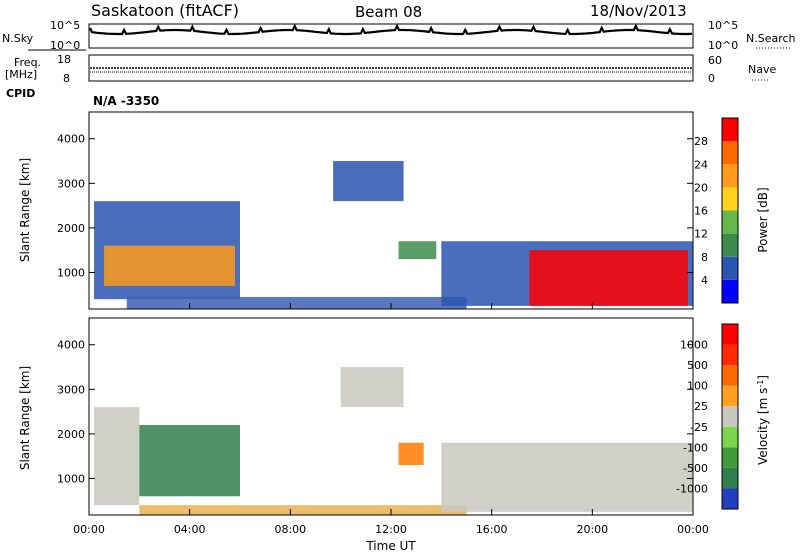 The width and height of the screenshot is (800, 554). I want to click on velocity-colorbar-tick: 25, so click(701, 406).